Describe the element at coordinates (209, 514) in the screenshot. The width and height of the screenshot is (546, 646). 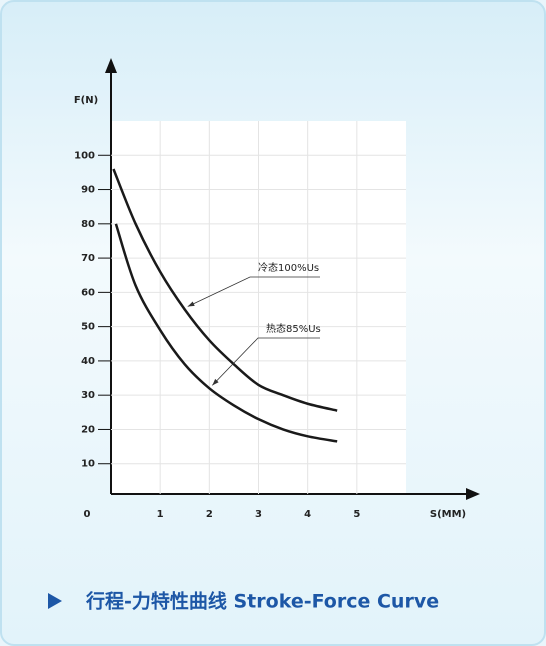
I see `x-tick-label: 2` at that location.